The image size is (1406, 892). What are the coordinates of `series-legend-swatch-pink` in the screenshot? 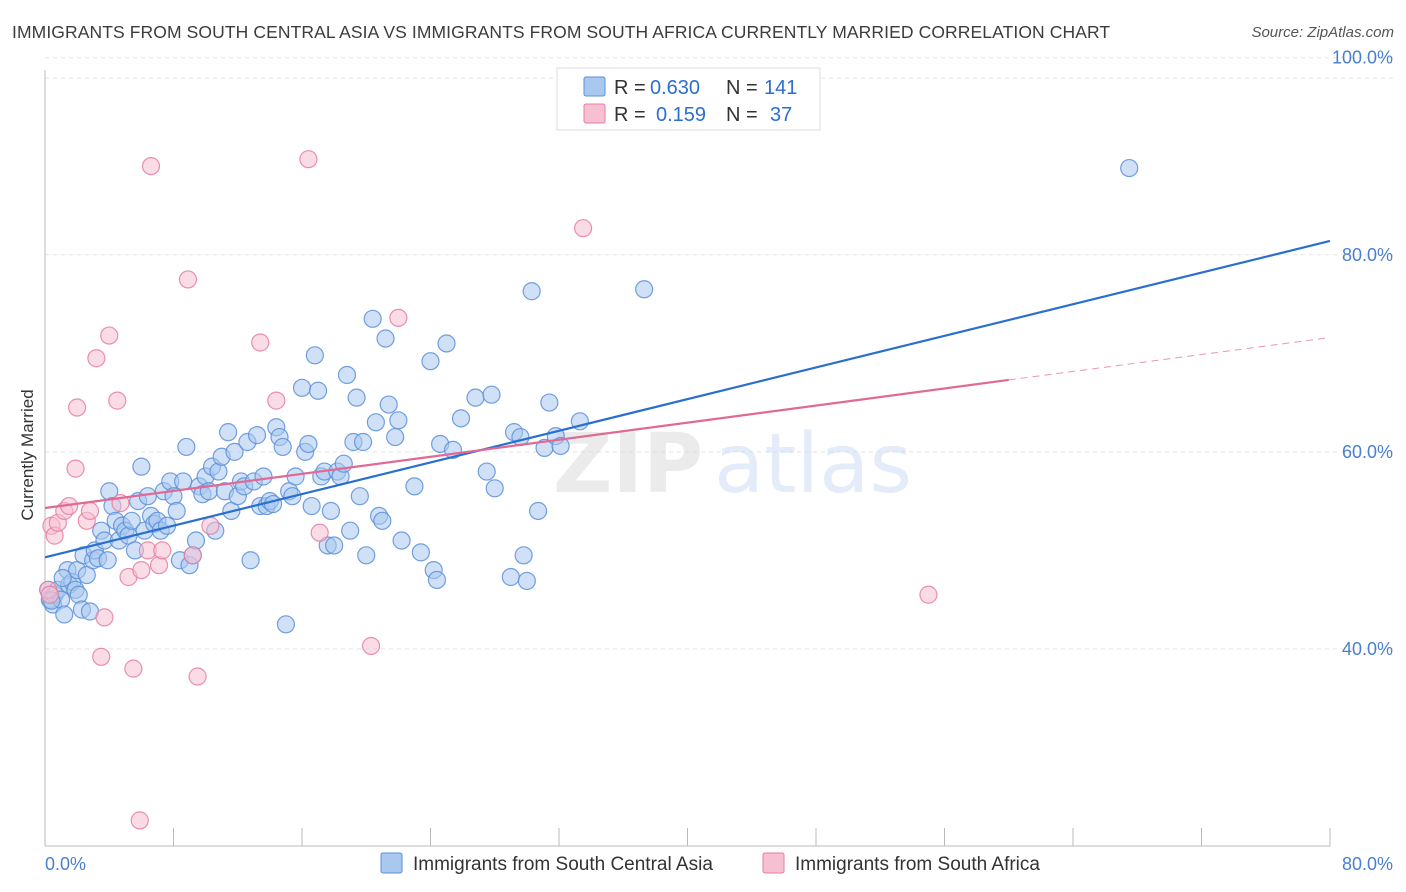 It's located at (773, 863).